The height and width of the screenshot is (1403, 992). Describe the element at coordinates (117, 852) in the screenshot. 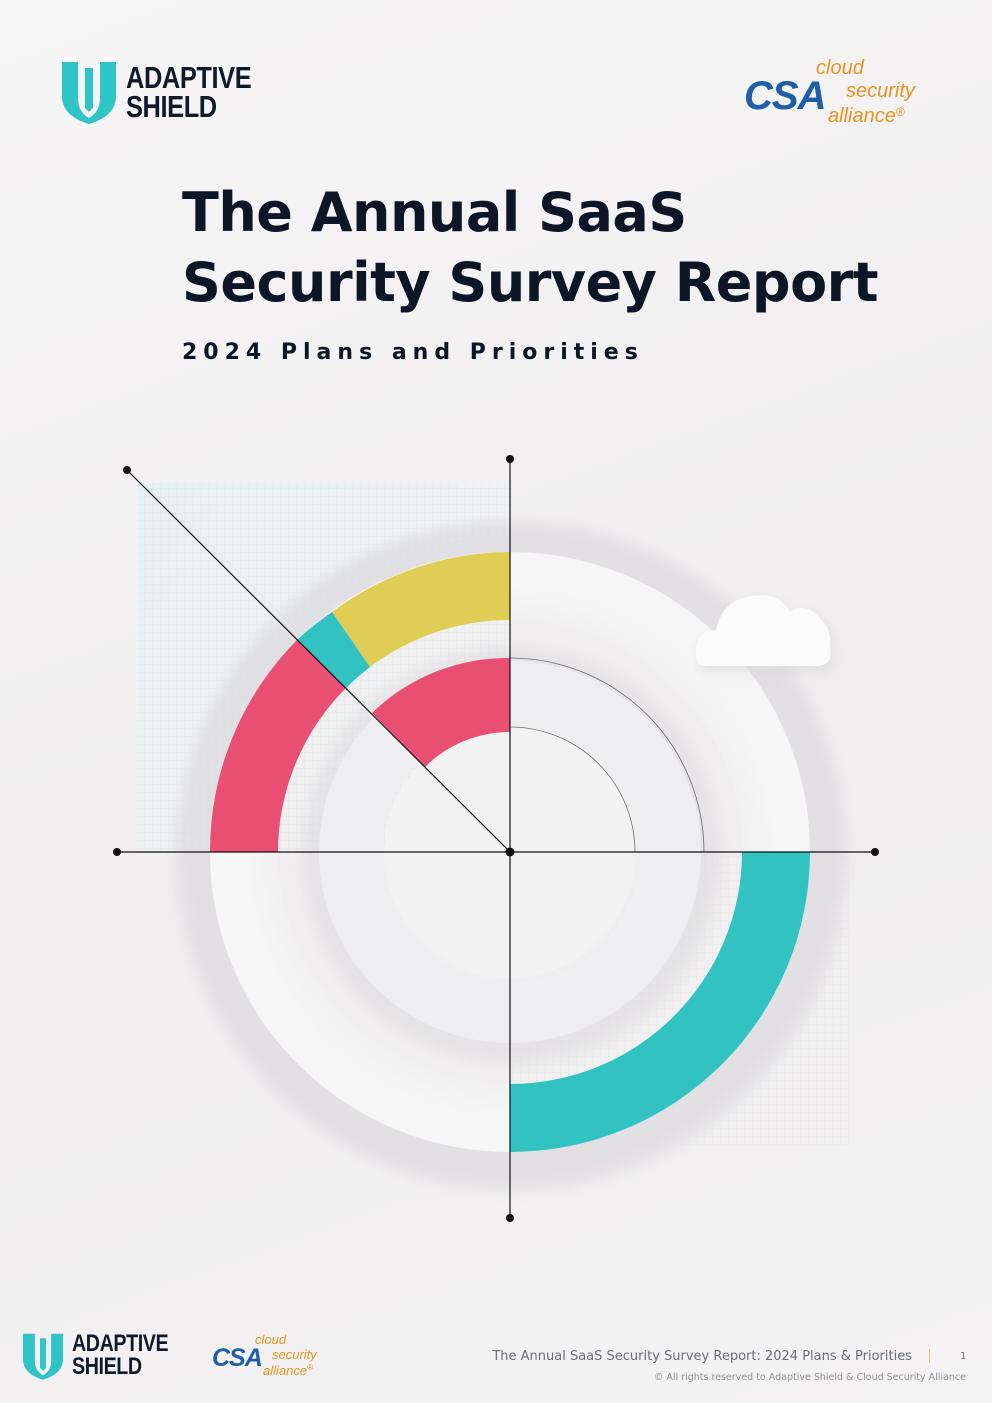

I see `axis-dot-left` at that location.